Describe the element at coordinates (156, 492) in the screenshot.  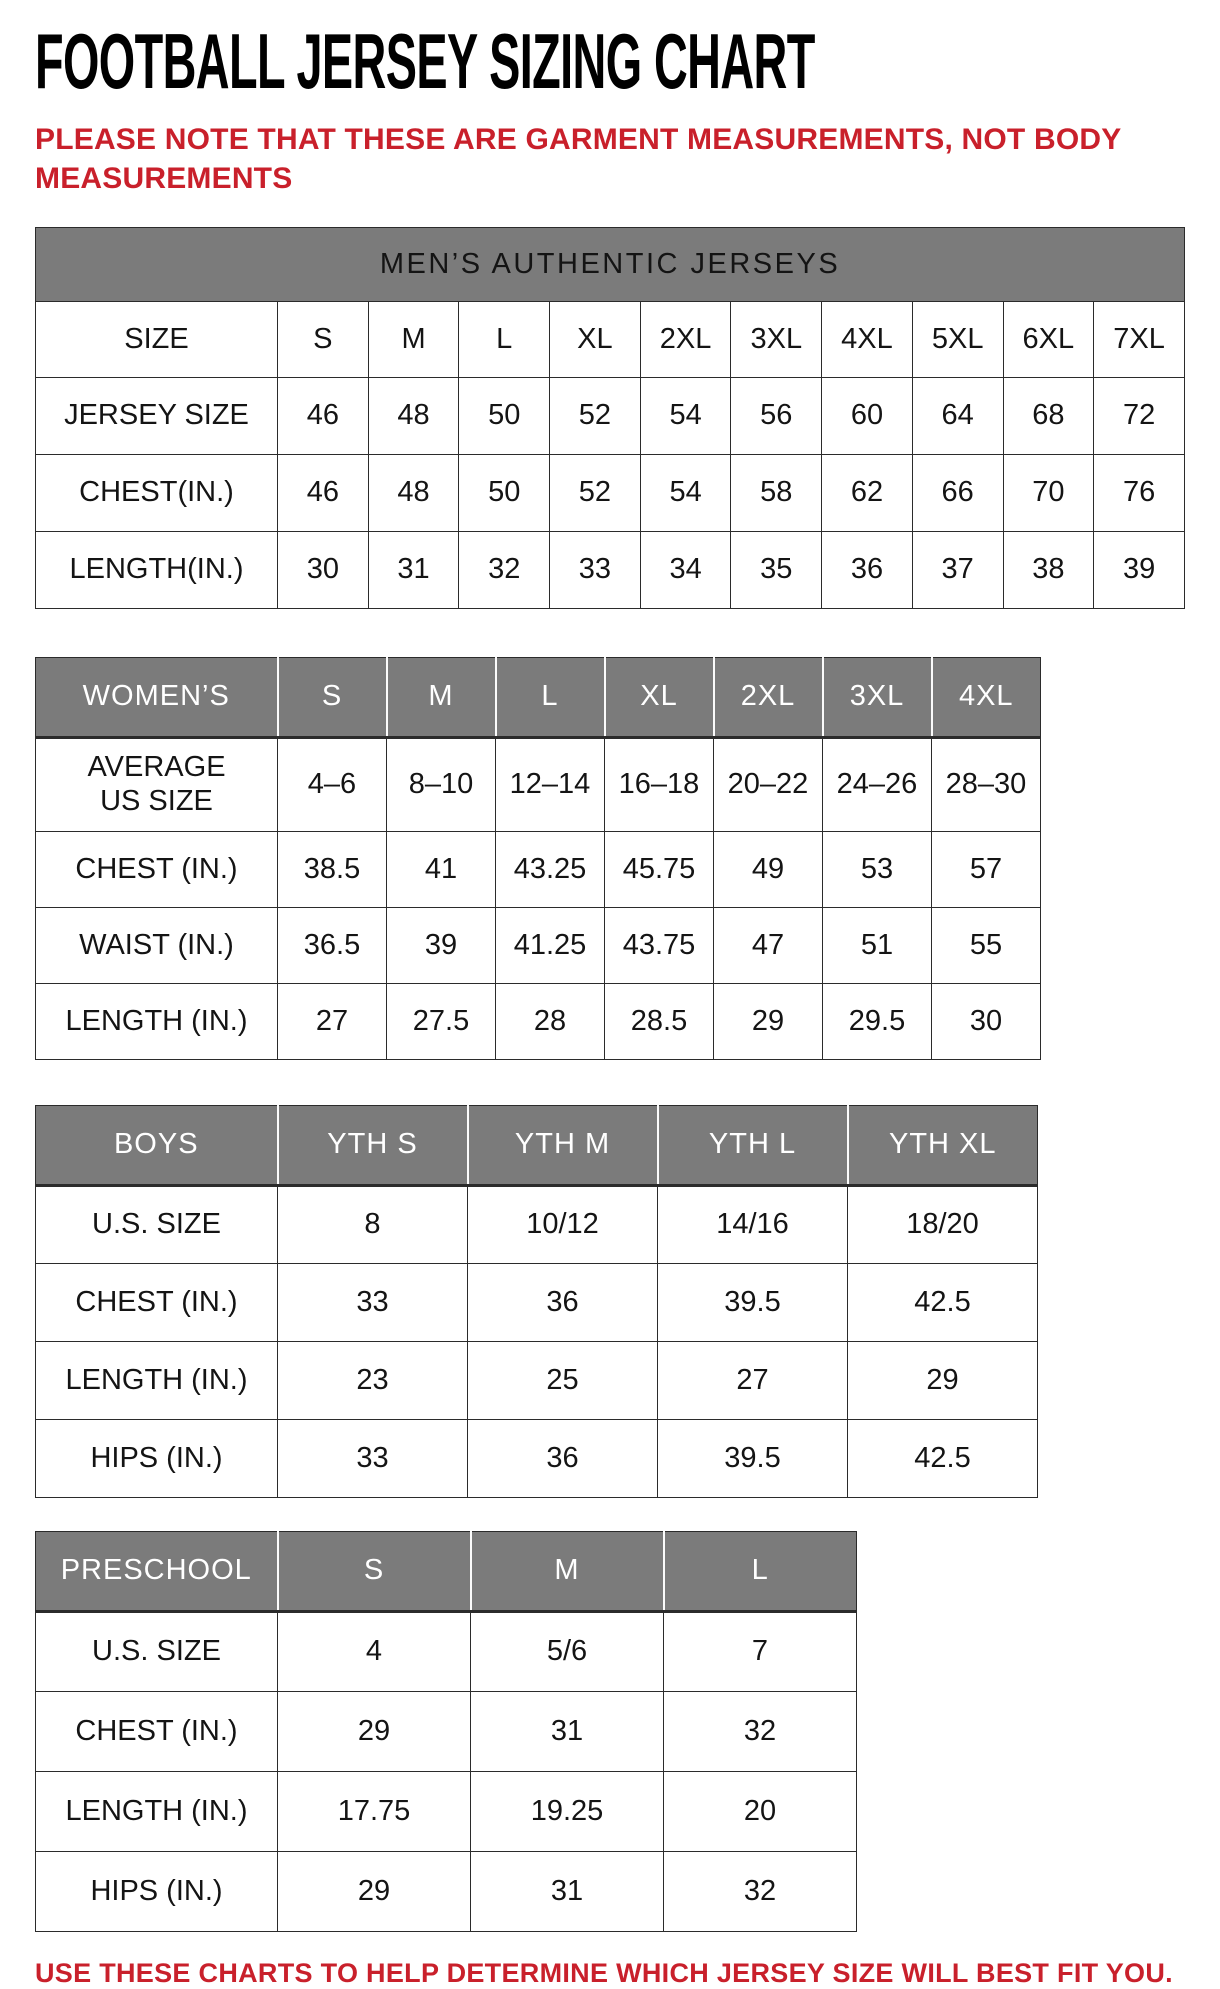
I see `mens-row-label: CHEST(IN.)` at that location.